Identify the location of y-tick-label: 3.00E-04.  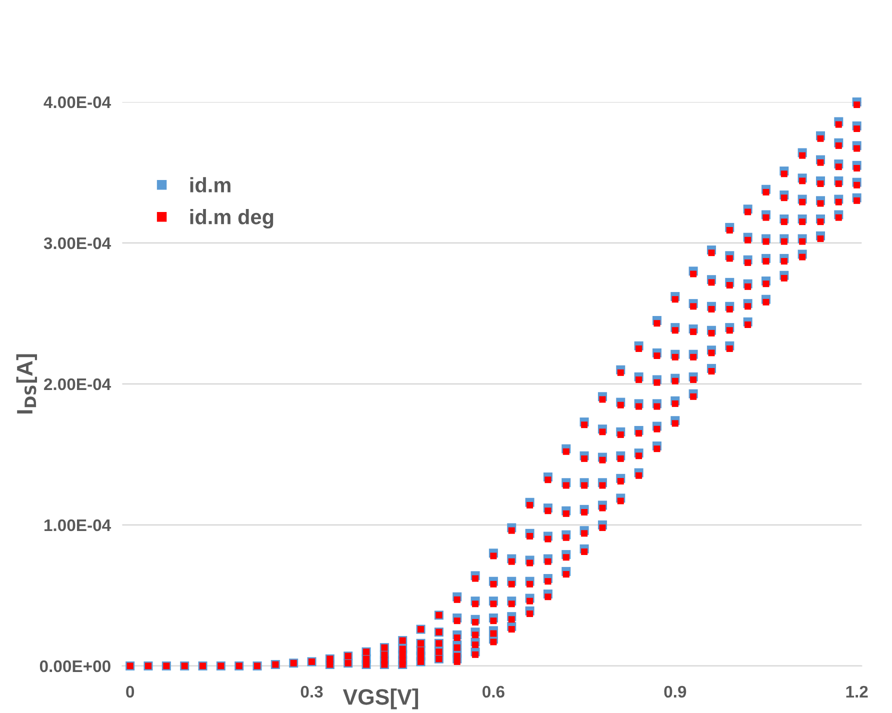
(78, 243).